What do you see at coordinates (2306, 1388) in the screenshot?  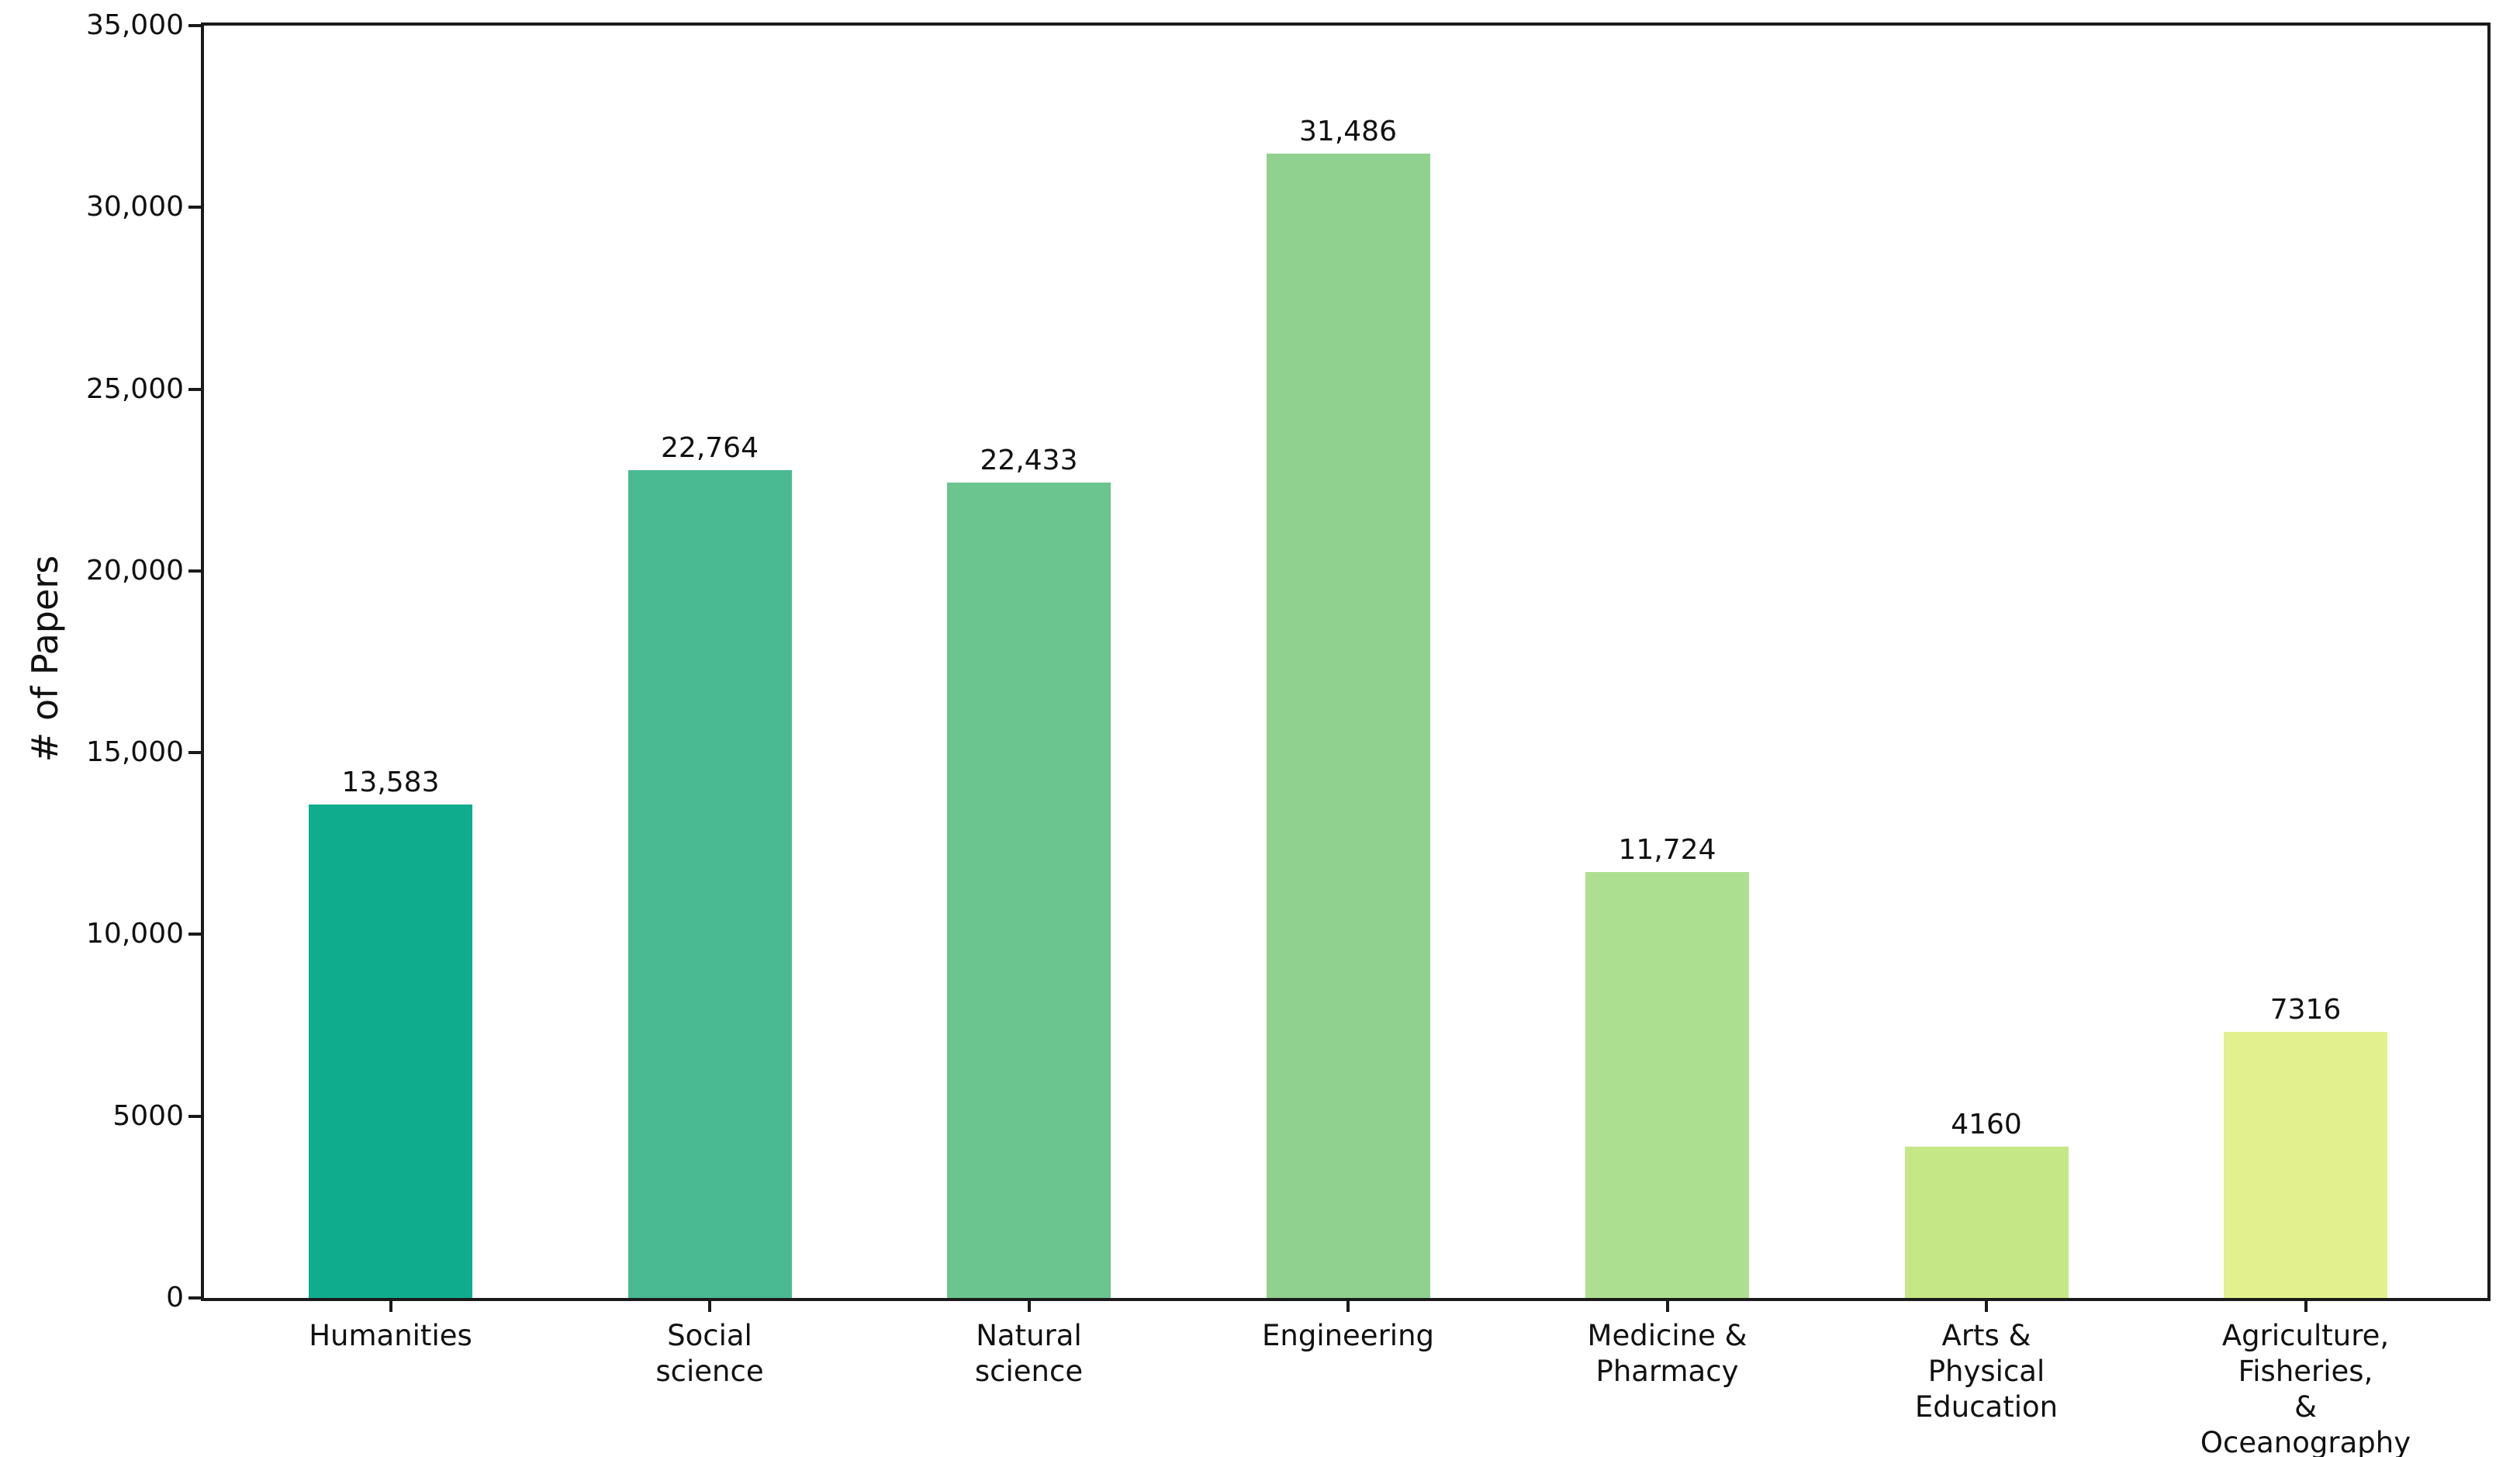 I see `x-category-label: Agriculture, Fisheries, & Oceanography` at bounding box center [2306, 1388].